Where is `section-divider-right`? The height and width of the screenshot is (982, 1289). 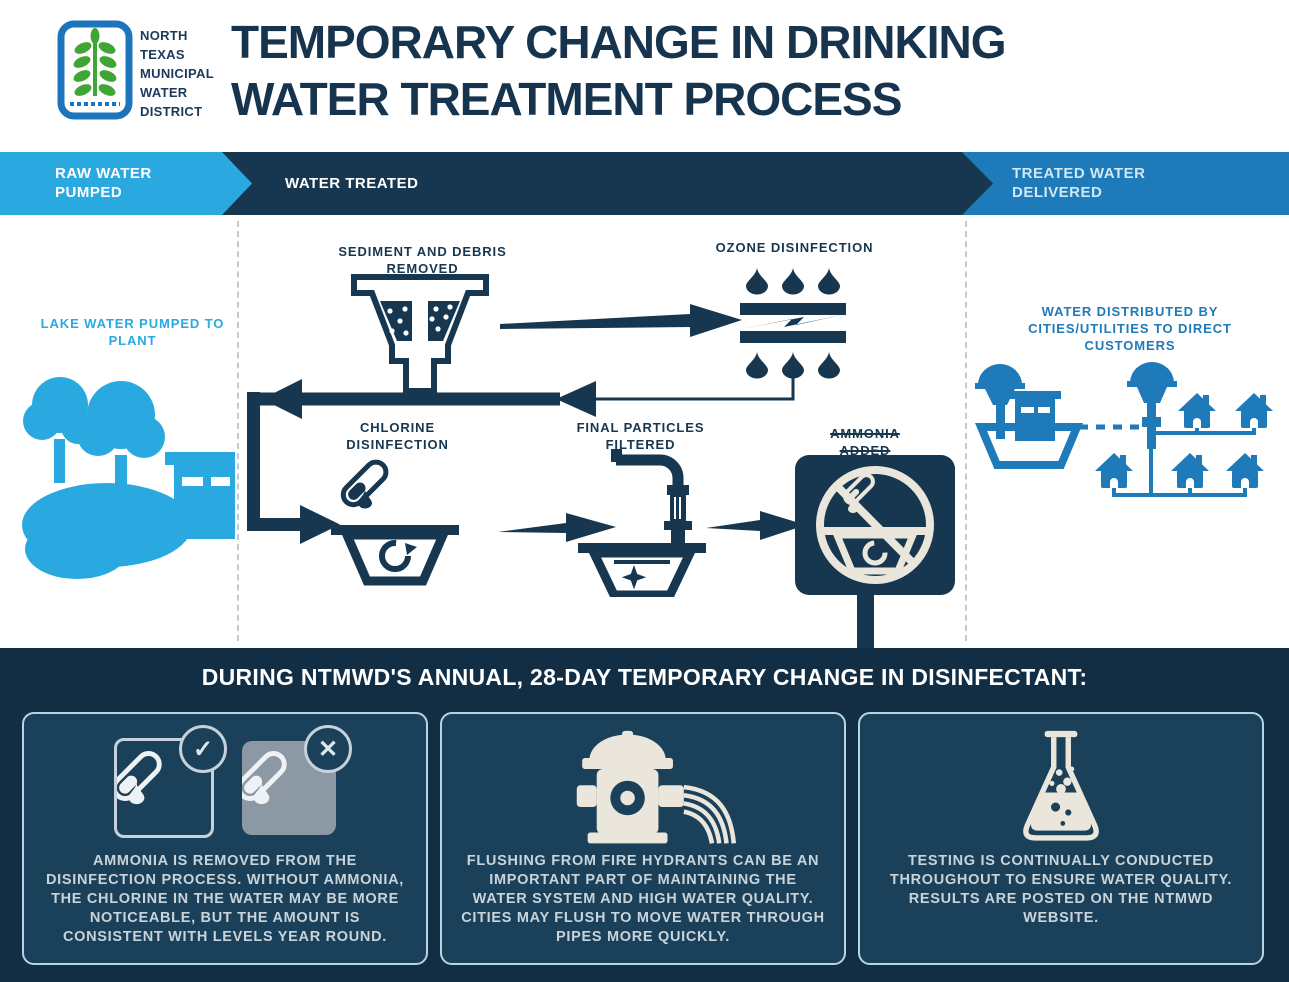
section-divider-right is located at coordinates (966, 431).